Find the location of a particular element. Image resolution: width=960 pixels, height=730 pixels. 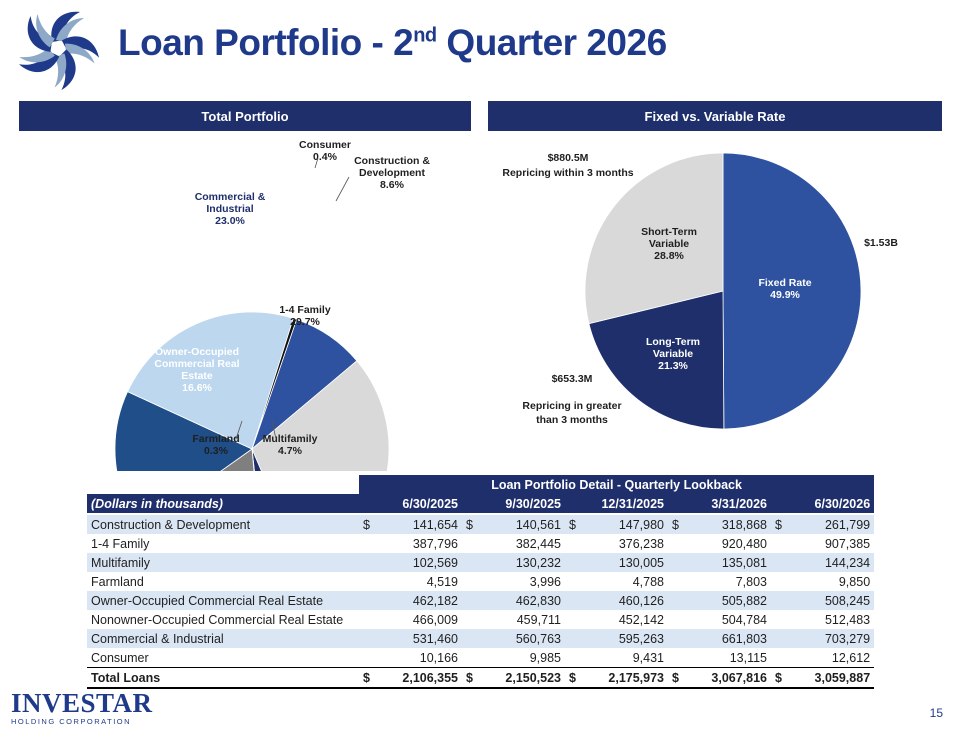

table-cell: 505,882 is located at coordinates (728, 600).